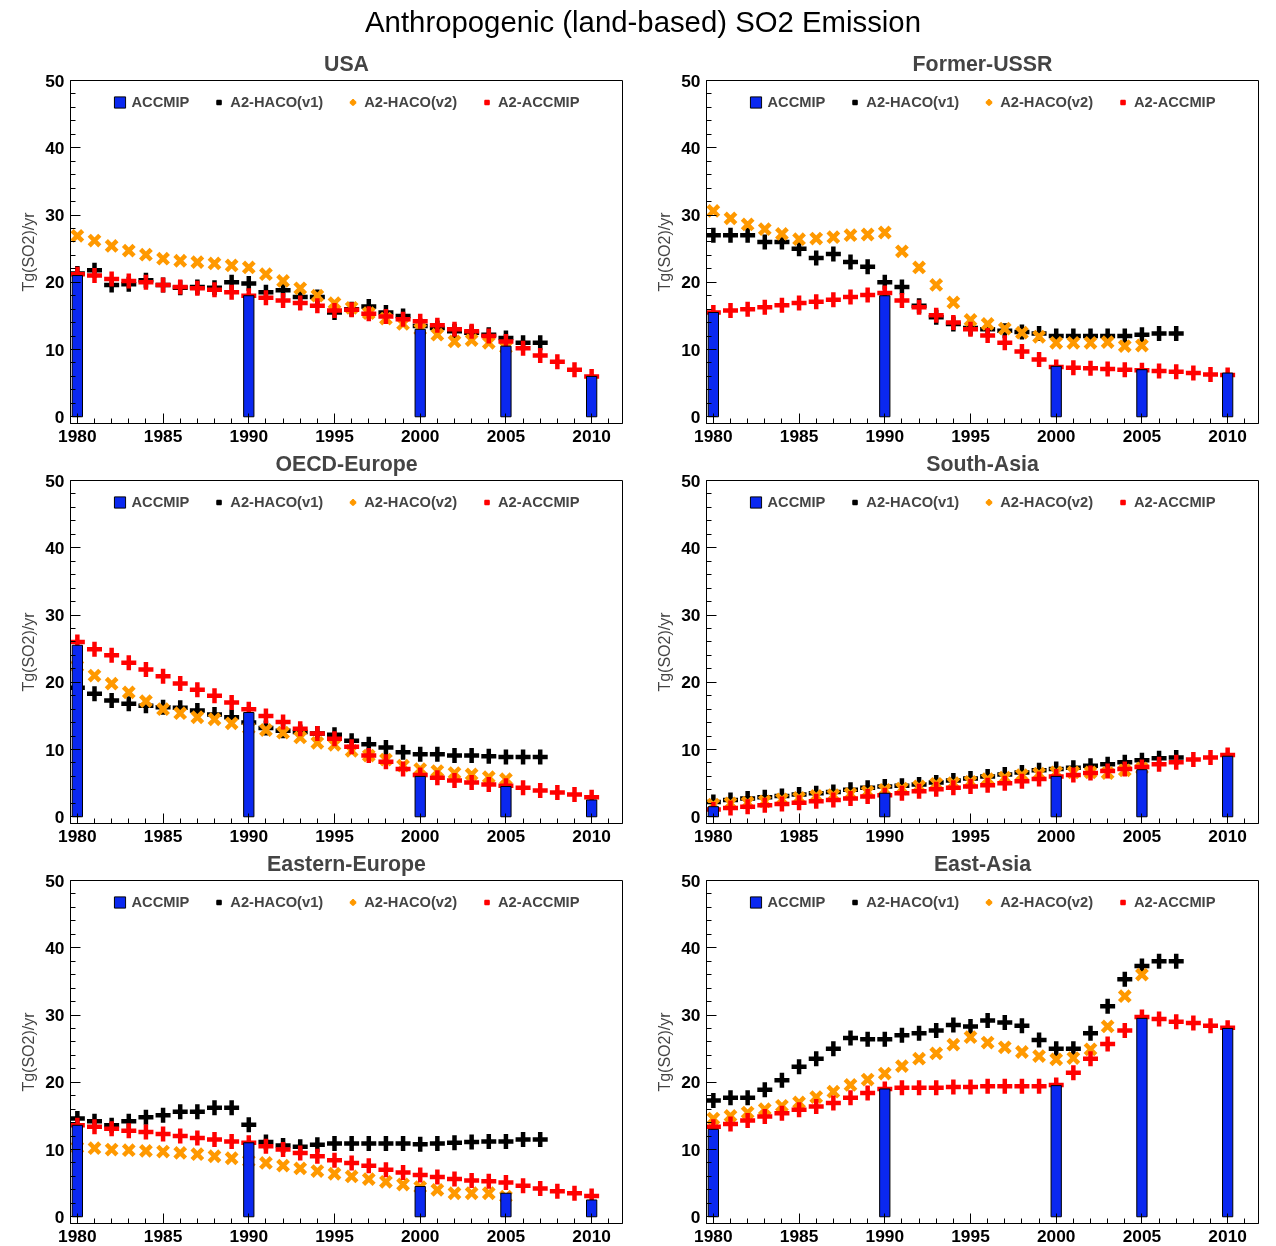 This screenshot has height=1246, width=1276. What do you see at coordinates (982, 63) in the screenshot?
I see `chart-title: Former-USSR` at bounding box center [982, 63].